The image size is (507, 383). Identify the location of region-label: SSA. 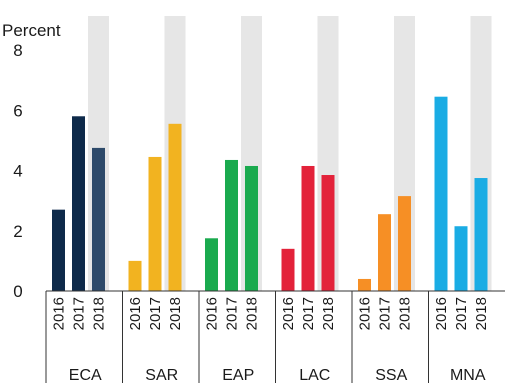
(391, 375).